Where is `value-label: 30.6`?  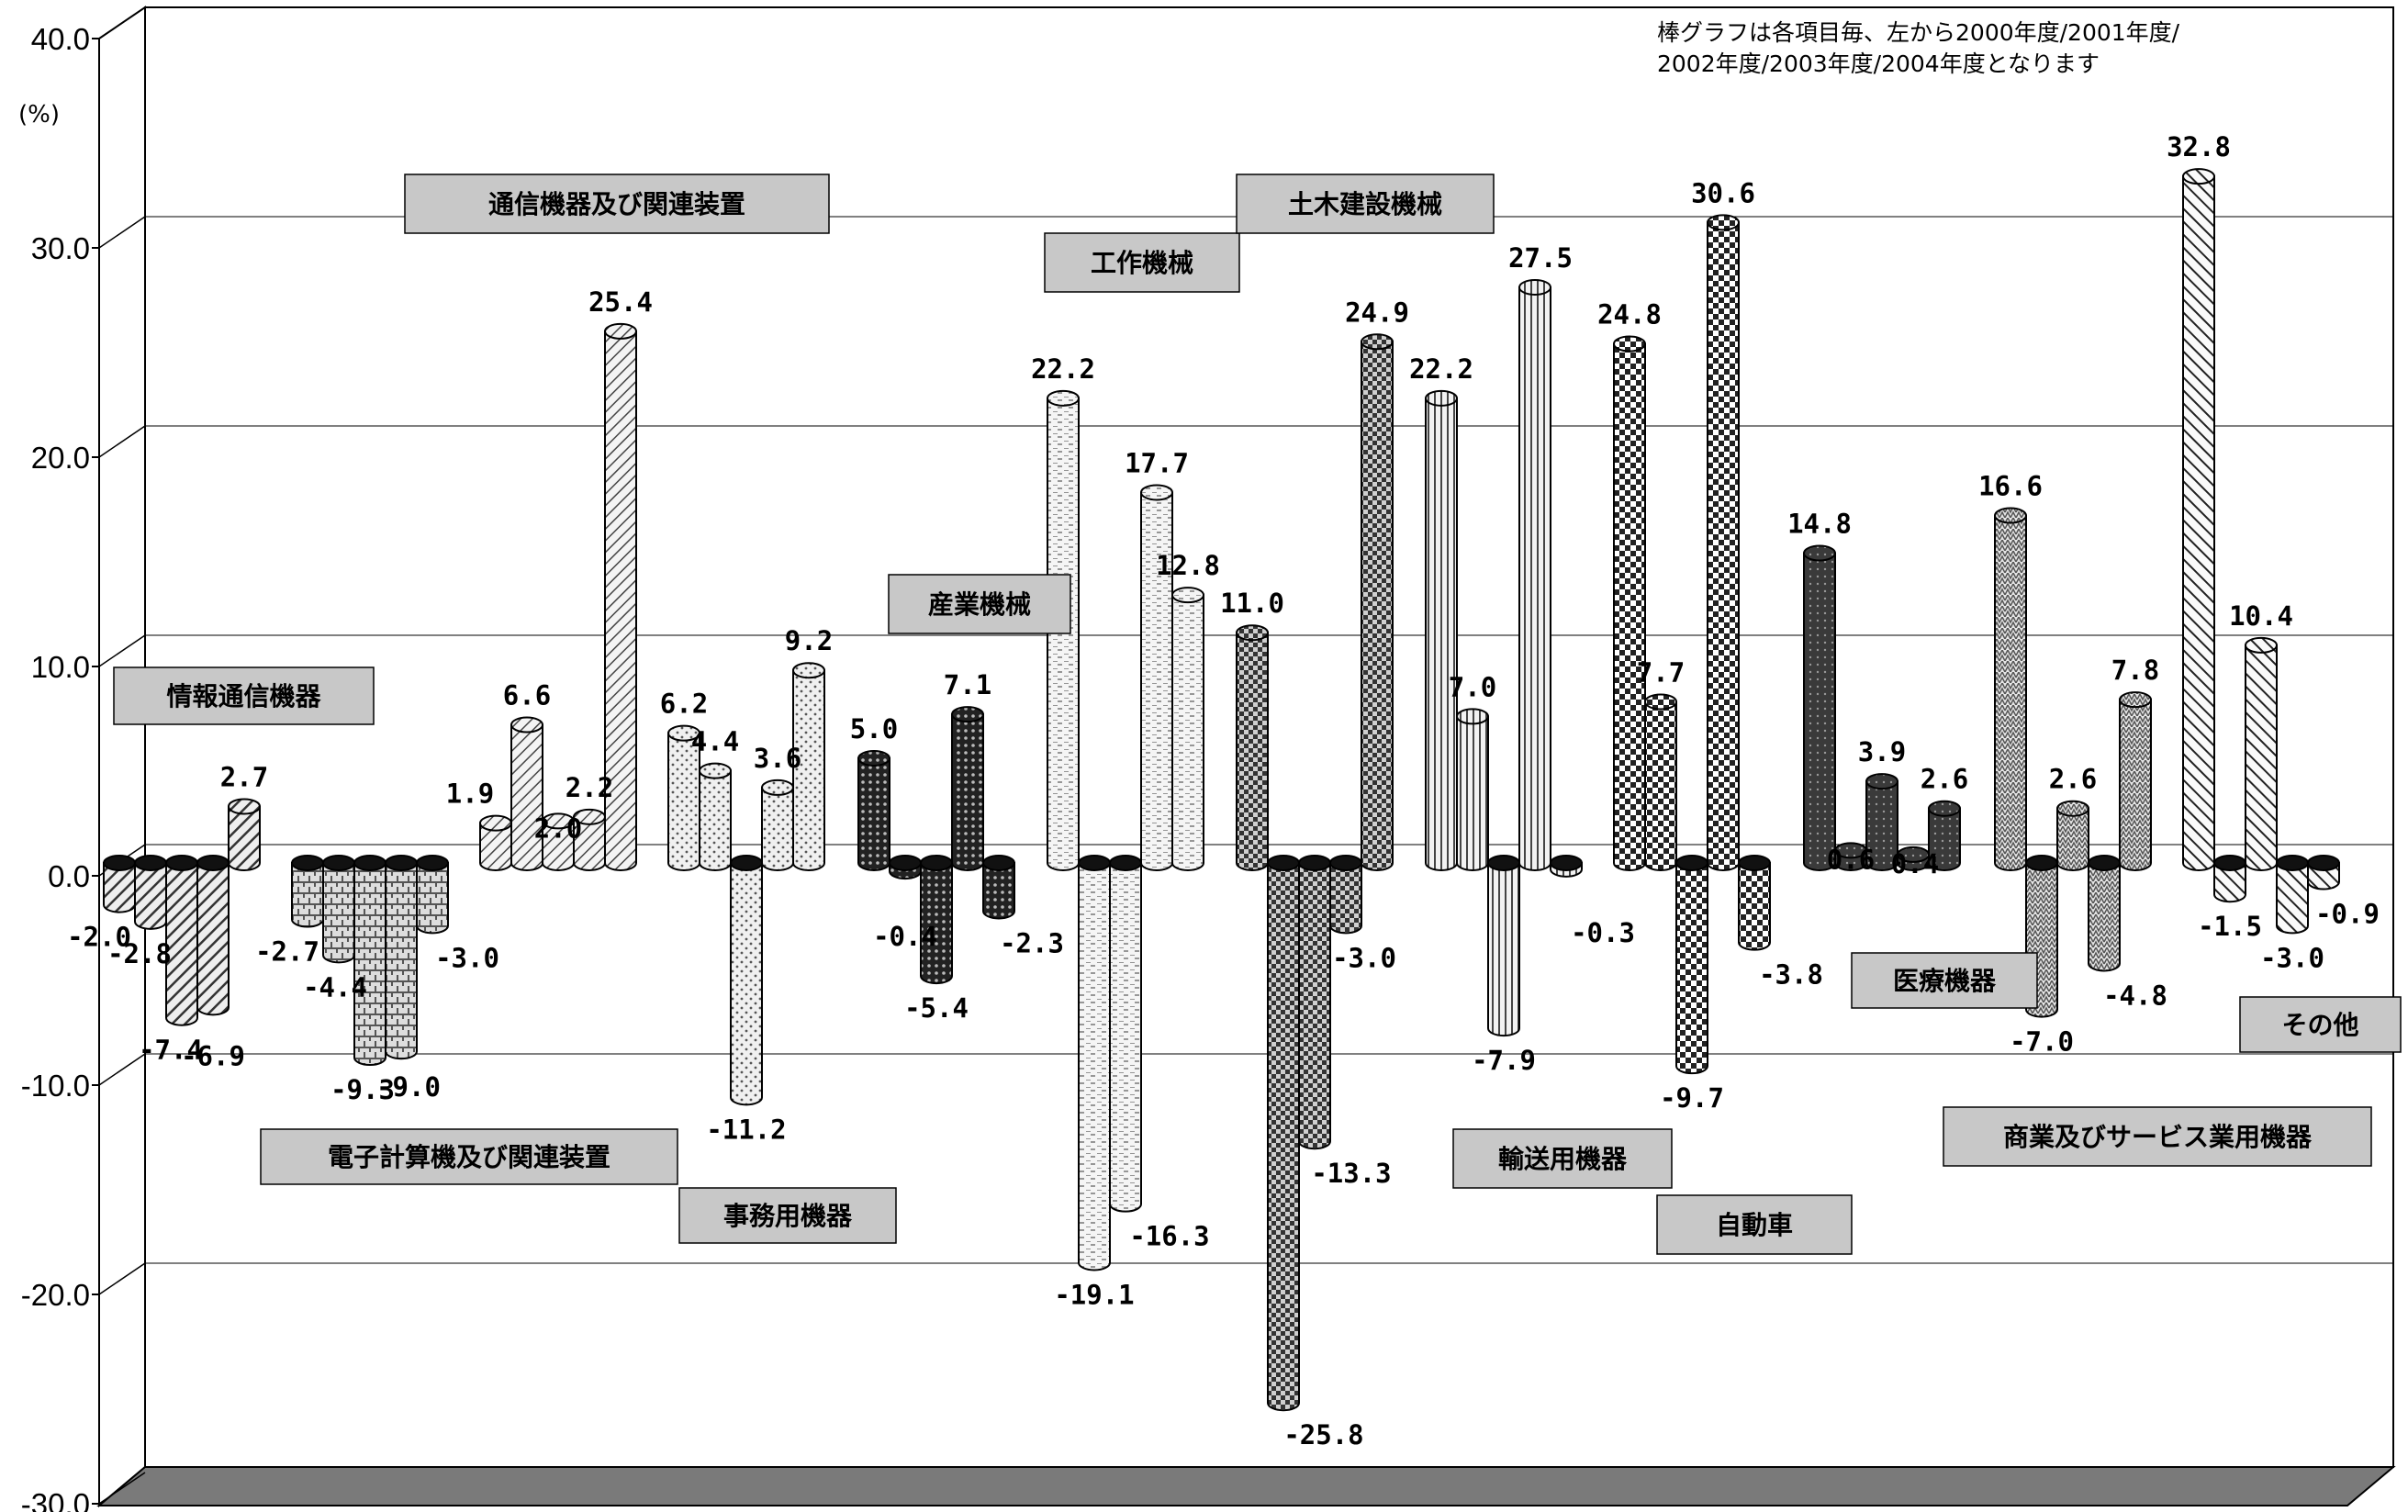
value-label: 30.6 is located at coordinates (1723, 192).